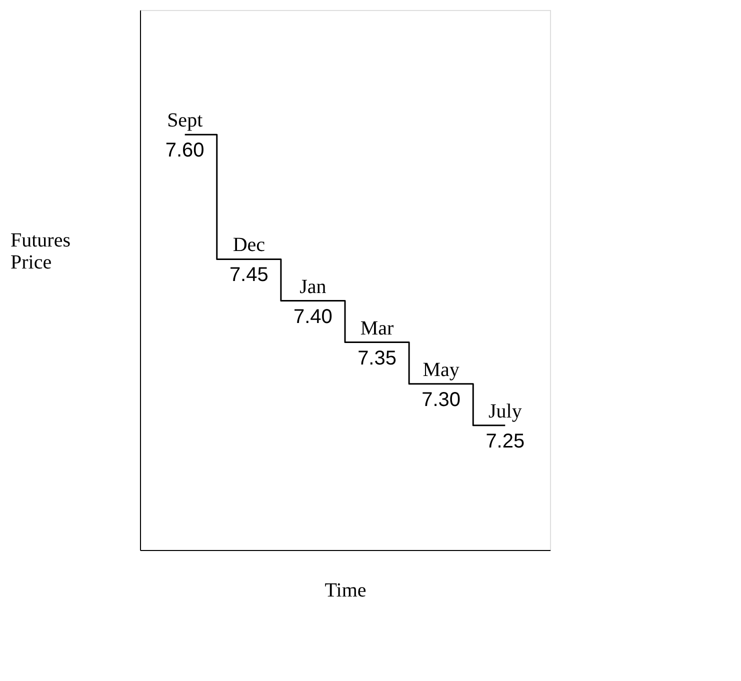  I want to click on data-label: 7.45, so click(248, 275).